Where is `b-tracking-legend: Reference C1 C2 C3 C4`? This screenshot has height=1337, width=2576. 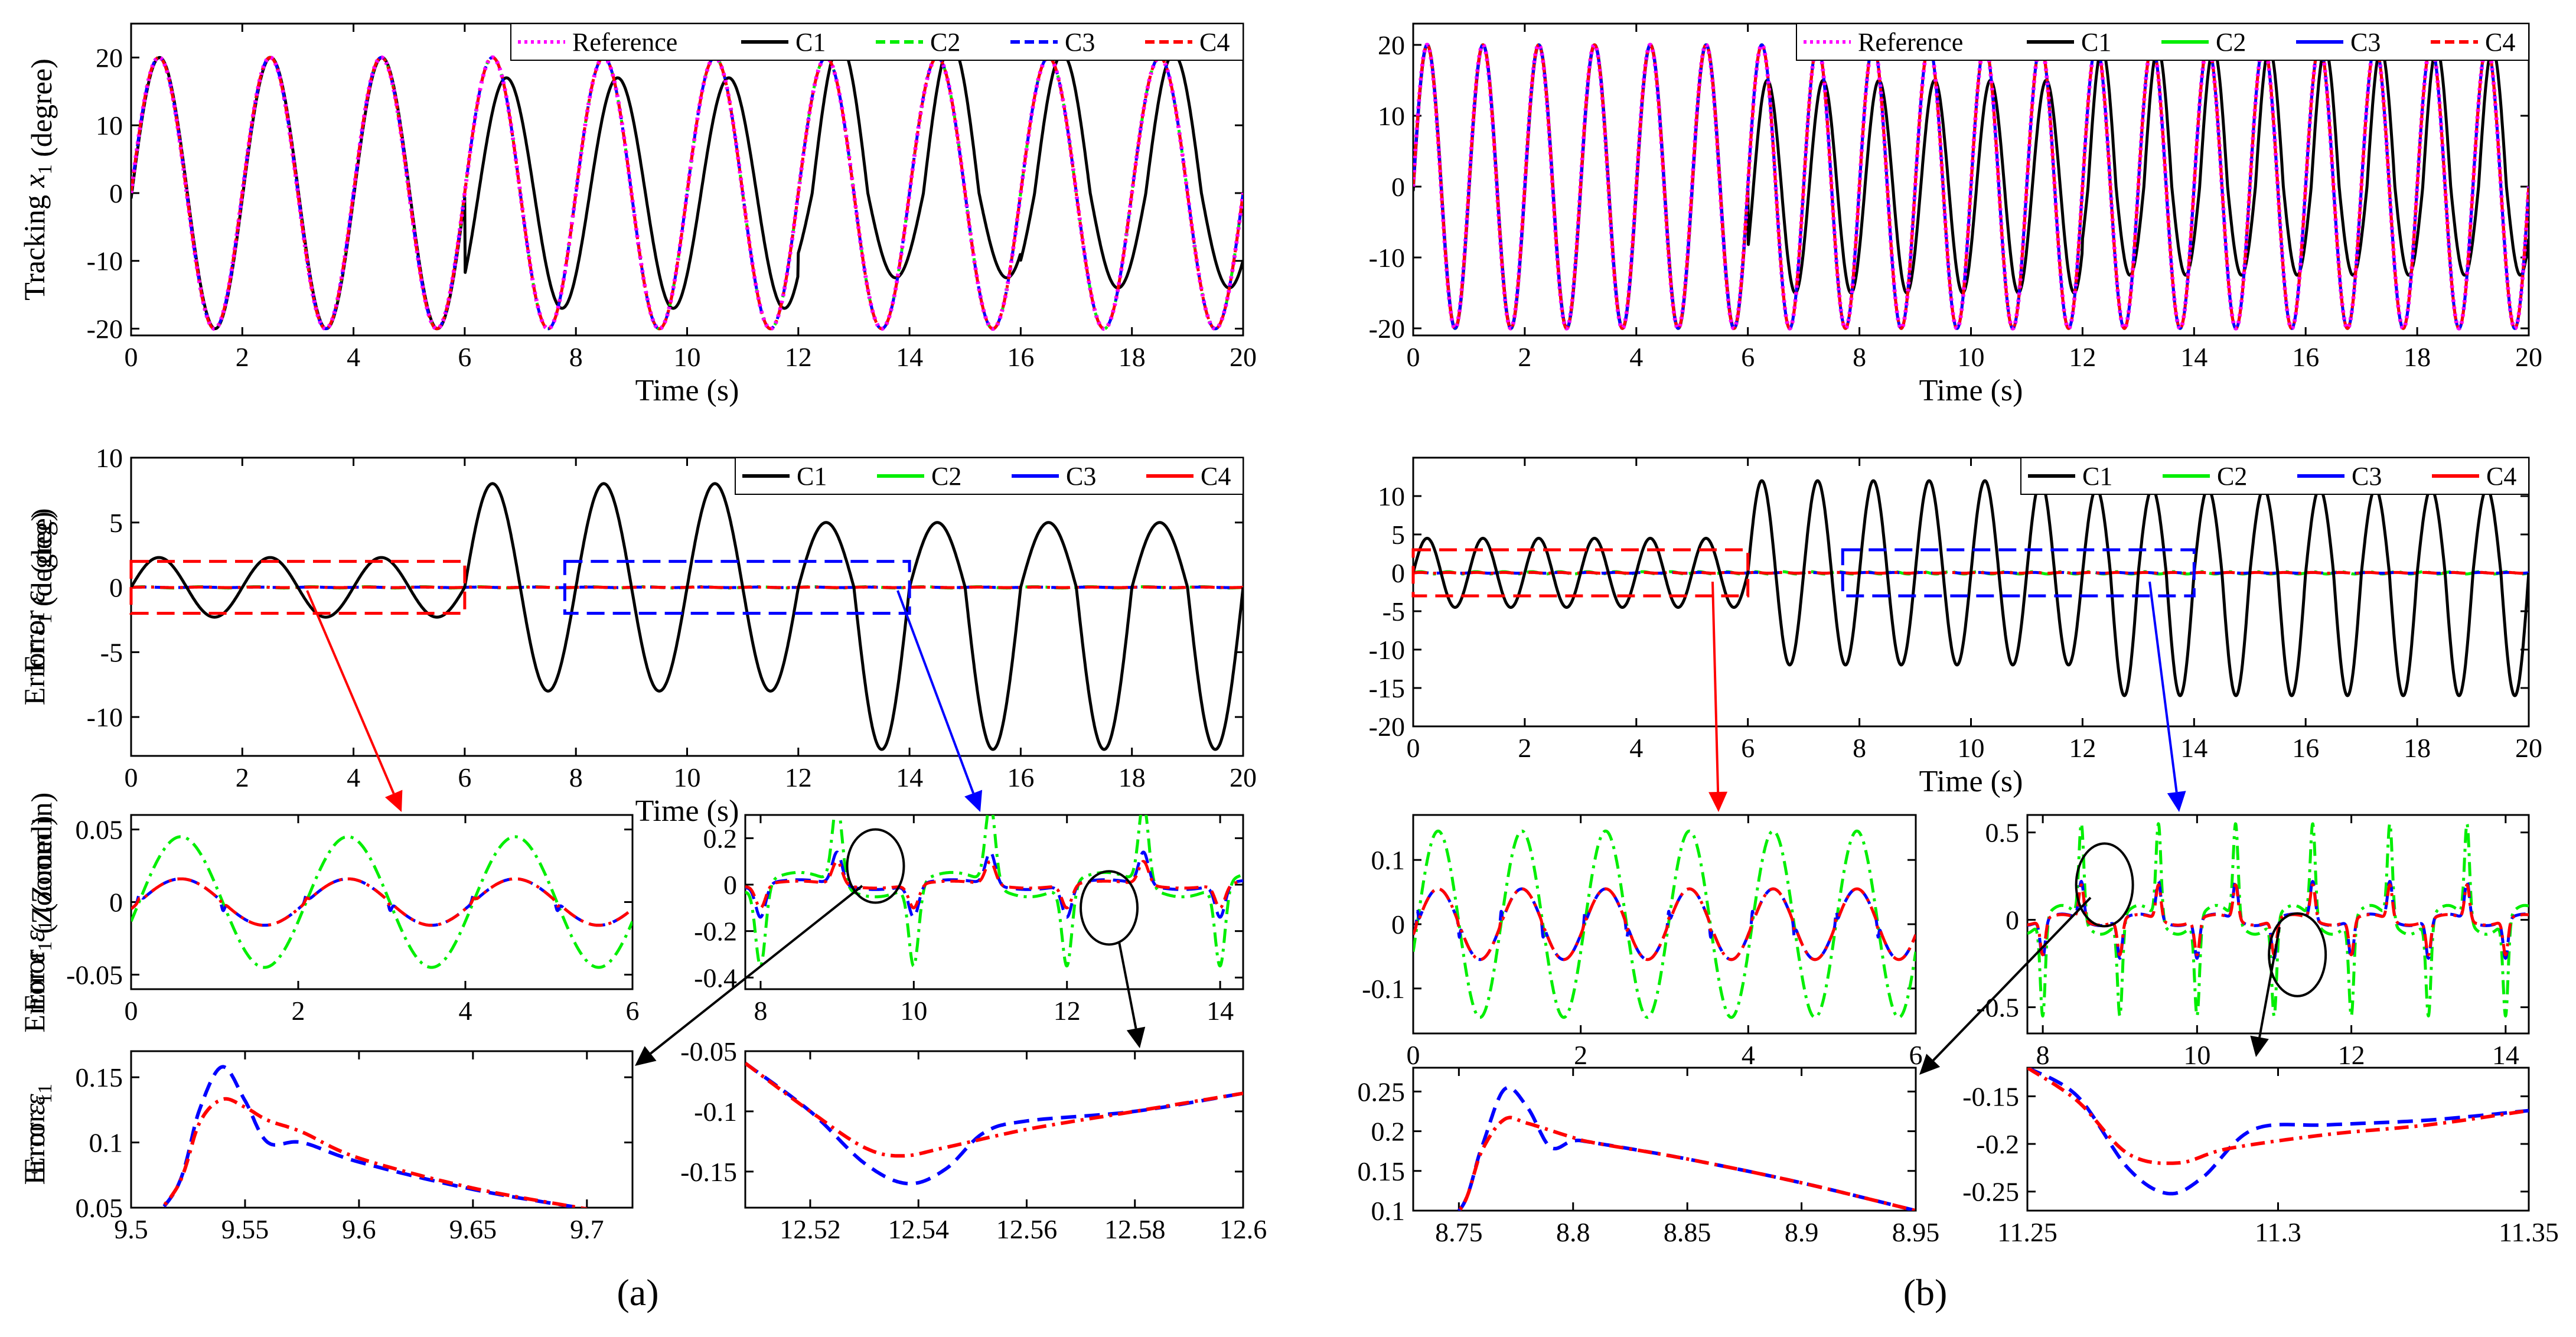 b-tracking-legend: Reference C1 C2 C3 C4 is located at coordinates (2163, 42).